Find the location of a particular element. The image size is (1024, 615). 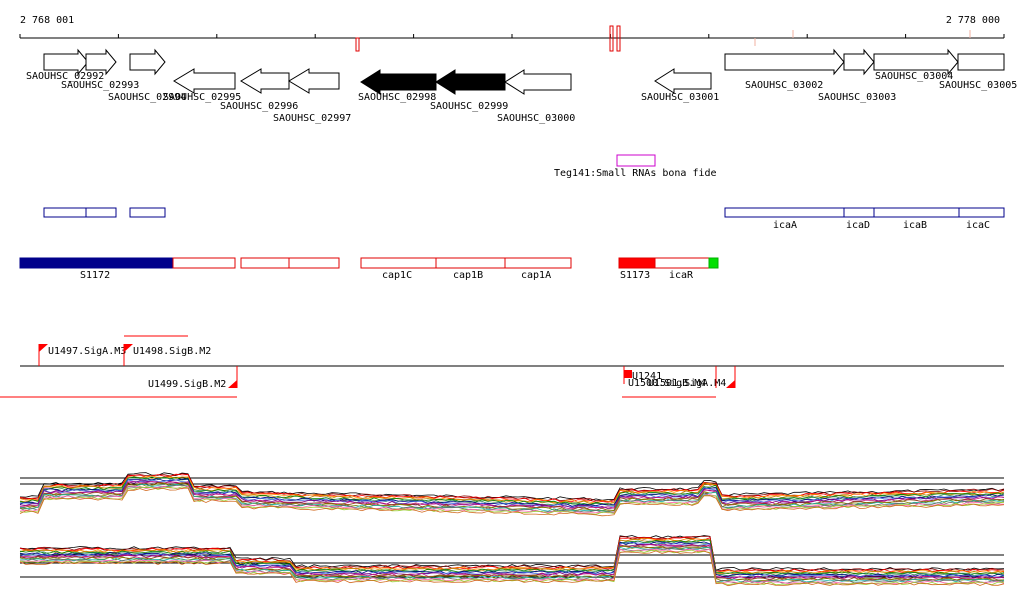

transcript-label: cap1A is located at coordinates (536, 275).